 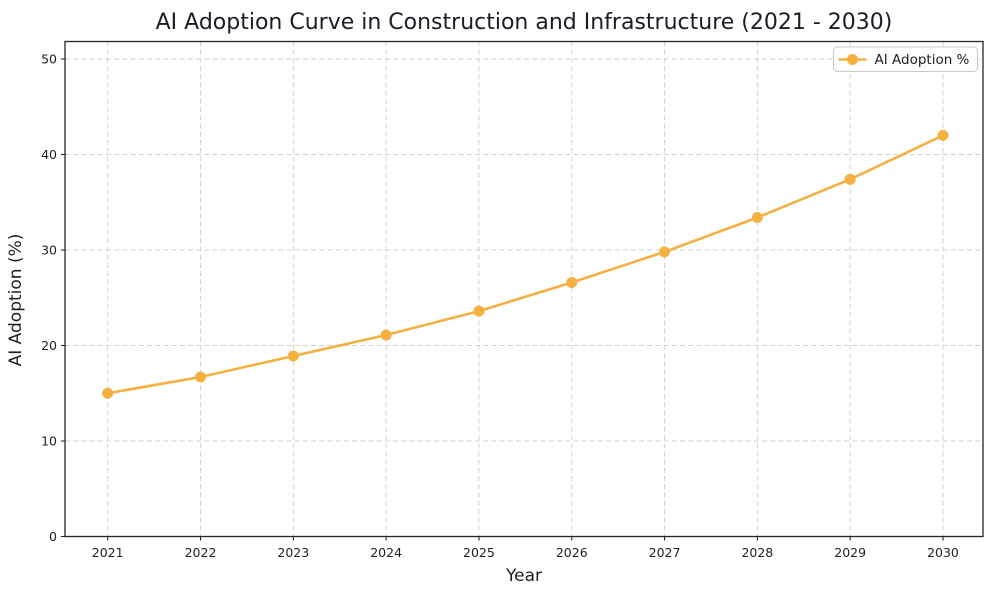 What do you see at coordinates (293, 552) in the screenshot?
I see `x-tick-label: 2023` at bounding box center [293, 552].